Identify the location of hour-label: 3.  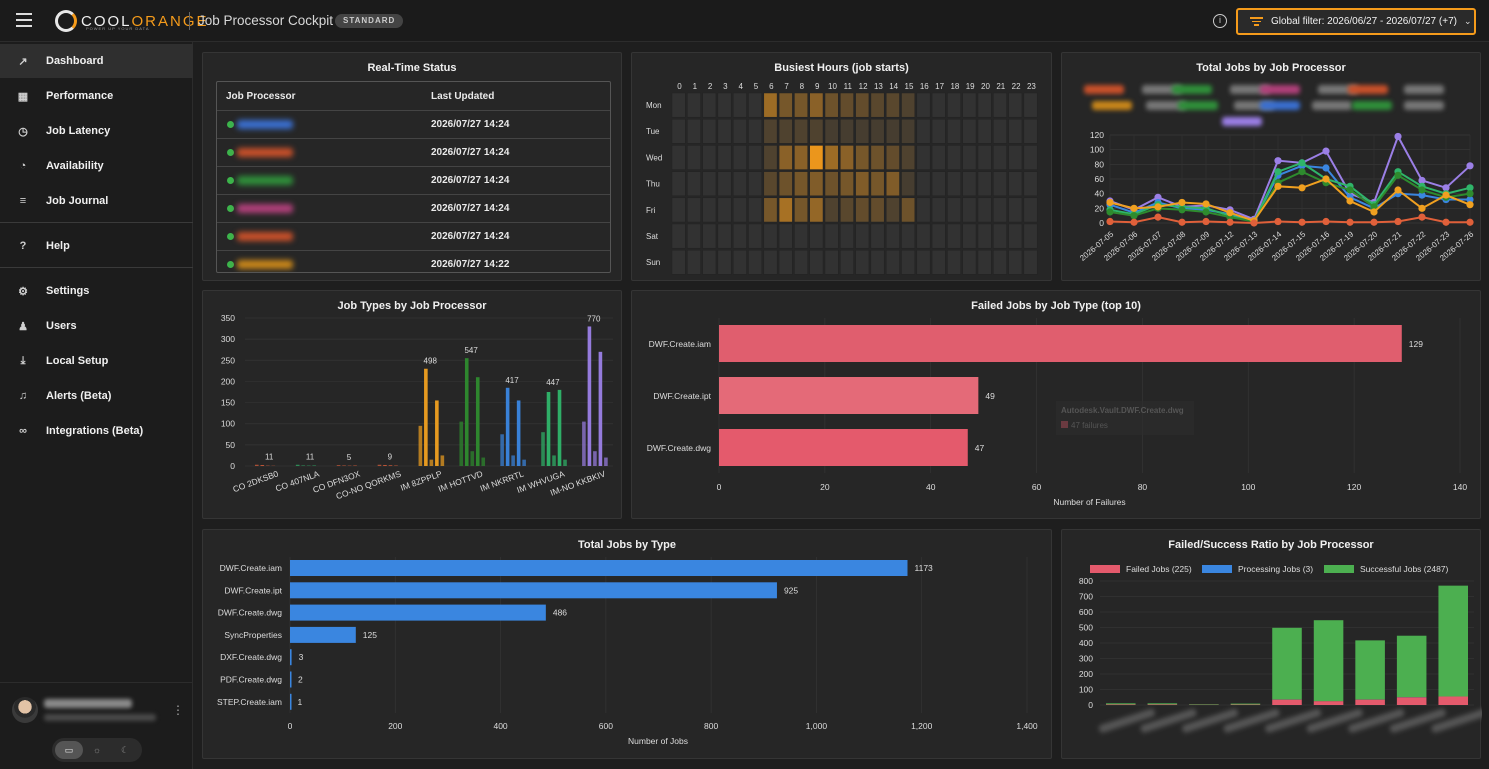
(725, 86).